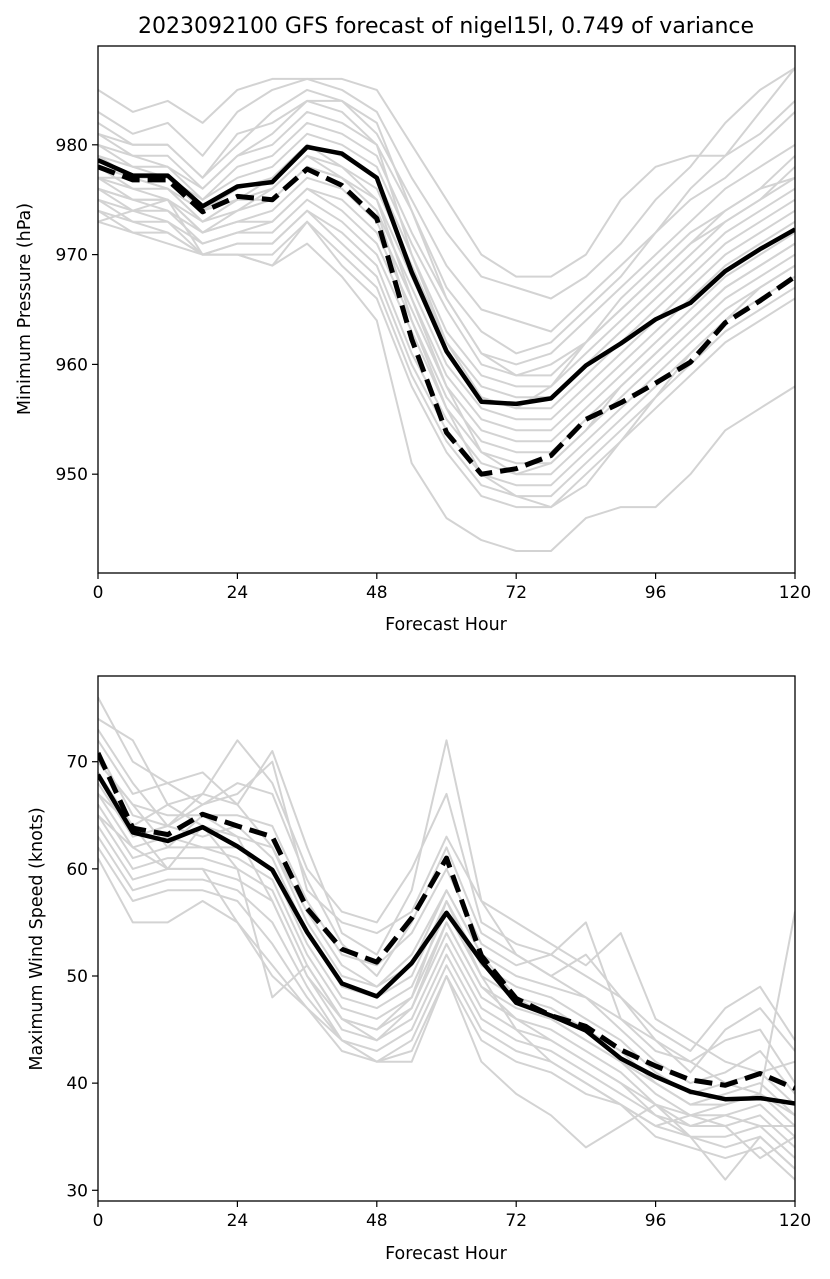  Describe the element at coordinates (72, 256) in the screenshot. I see `pressure-y-tick-label: 970` at that location.